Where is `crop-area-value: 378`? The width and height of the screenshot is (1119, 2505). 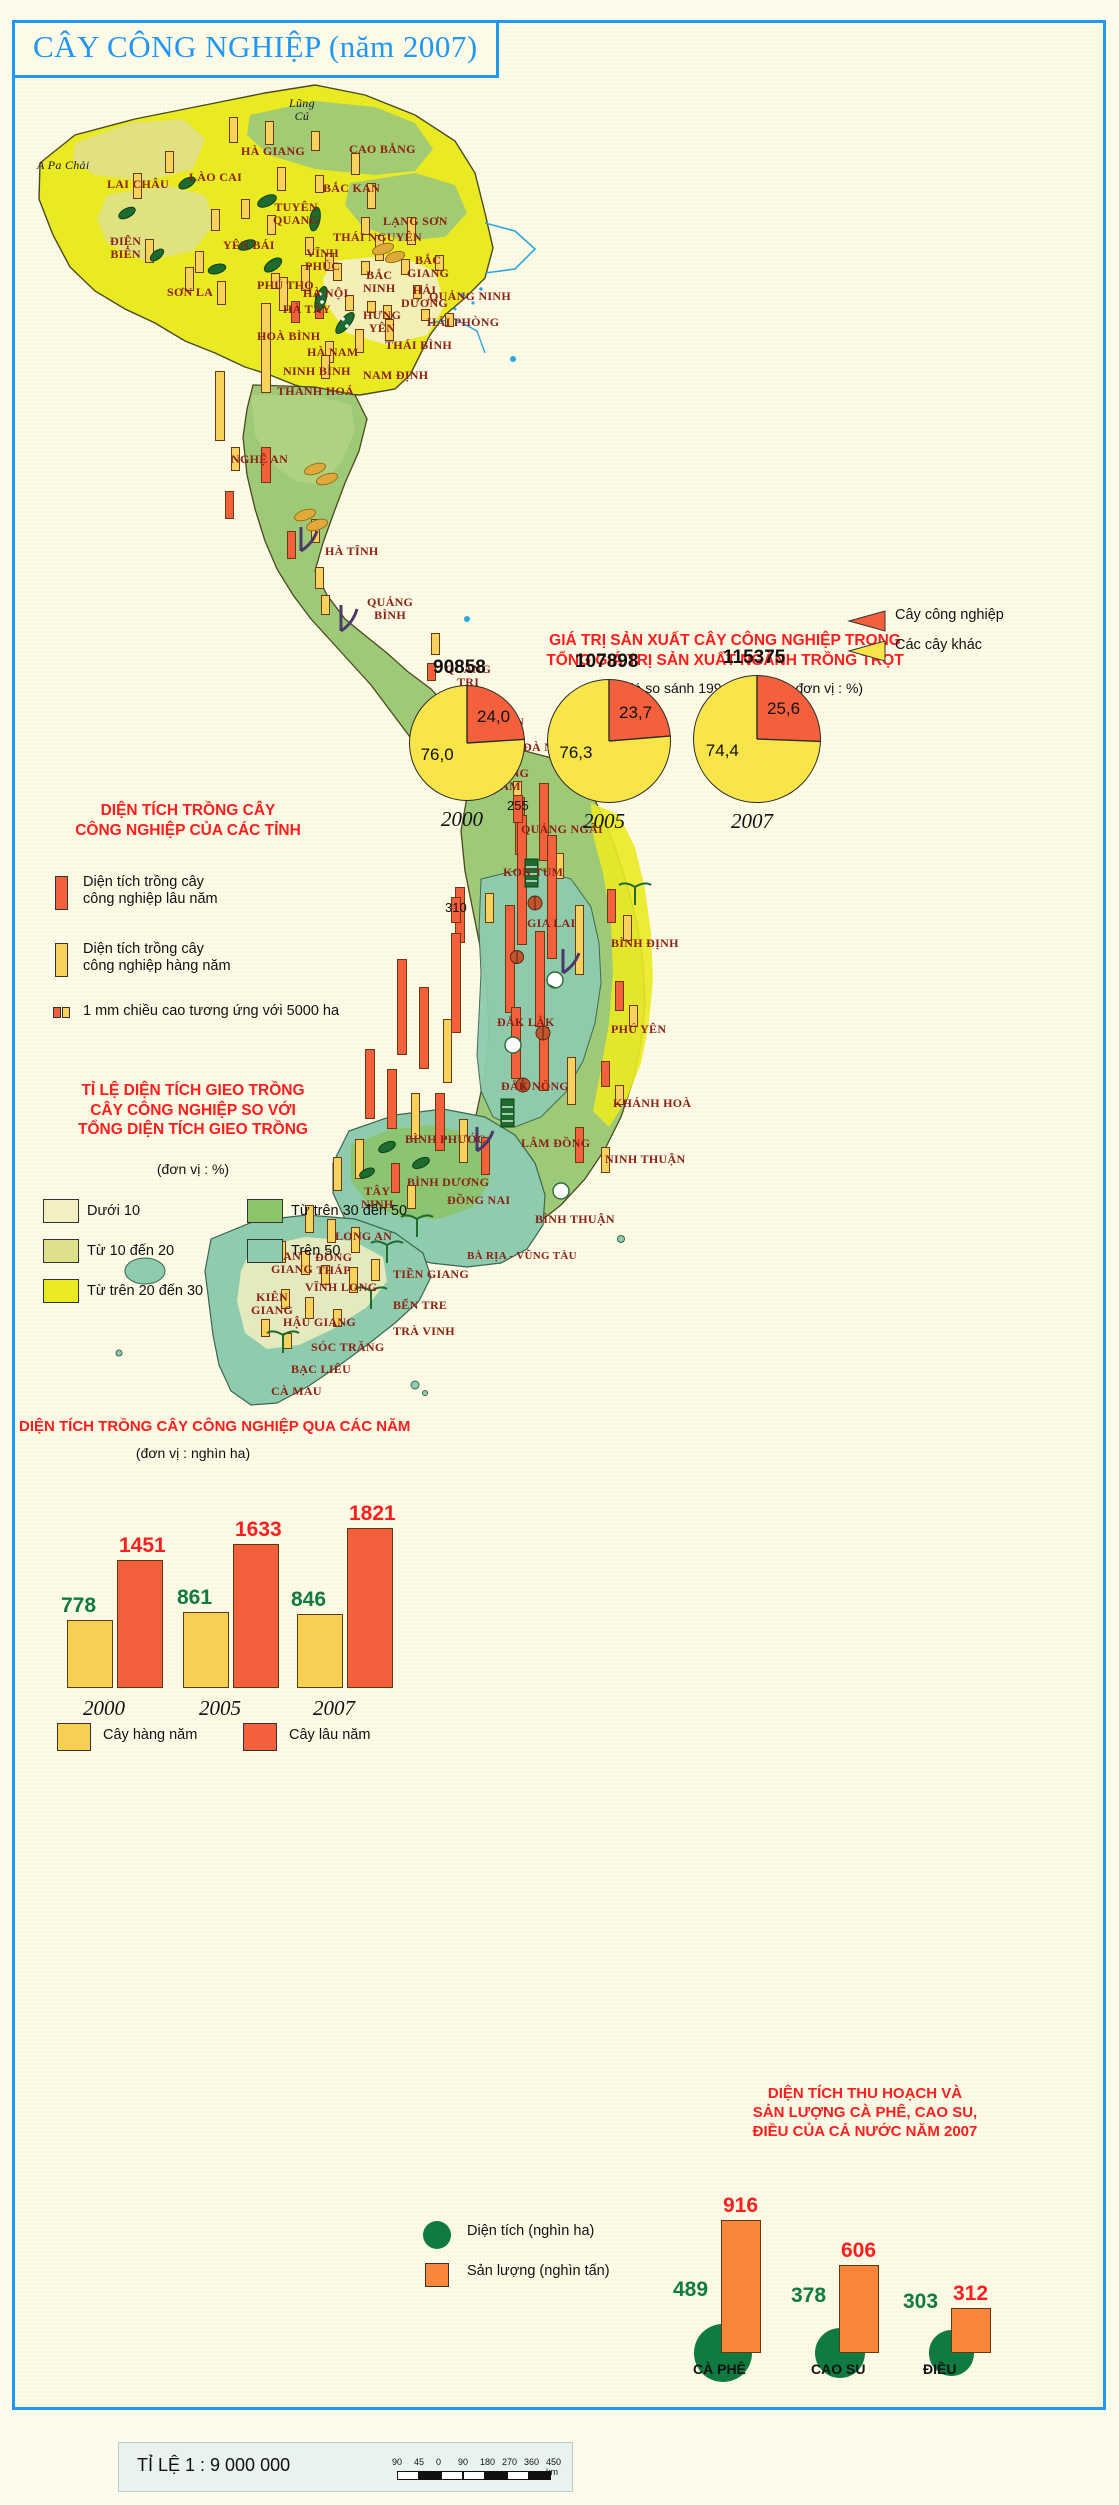
crop-area-value: 378 is located at coordinates (809, 2296).